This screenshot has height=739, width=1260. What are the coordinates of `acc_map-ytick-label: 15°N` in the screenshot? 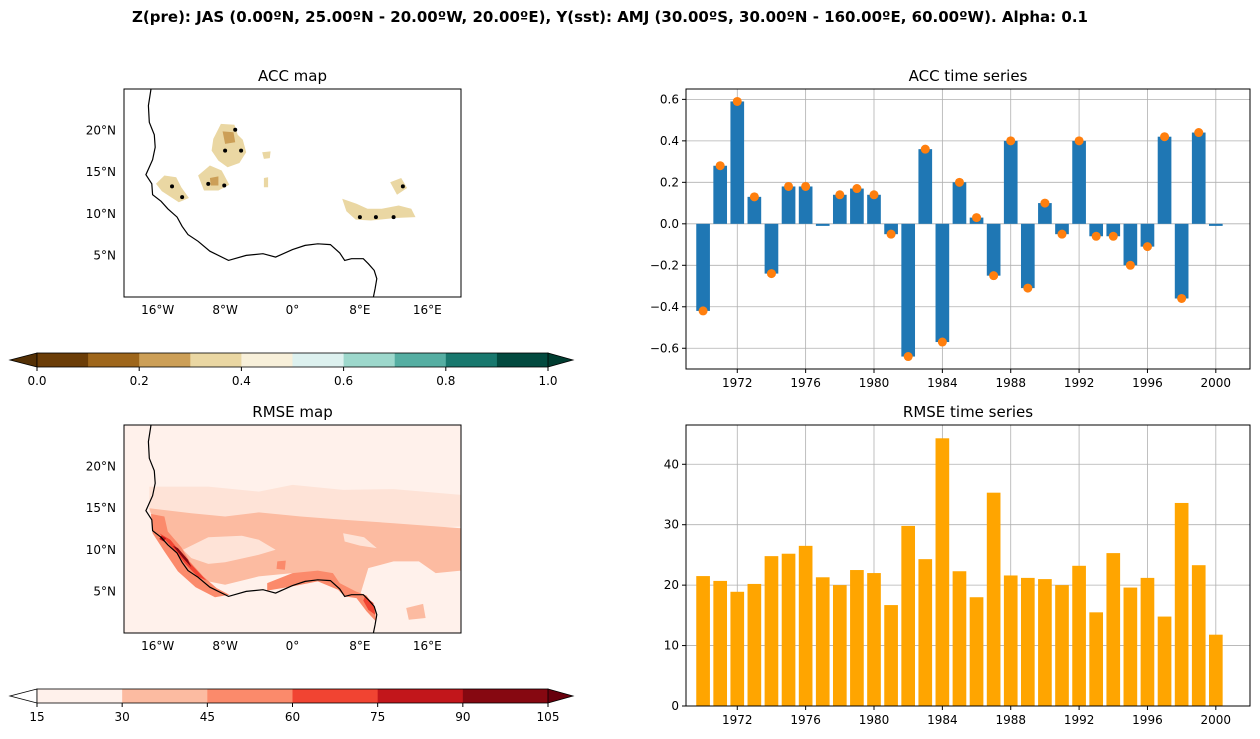 It's located at (101, 172).